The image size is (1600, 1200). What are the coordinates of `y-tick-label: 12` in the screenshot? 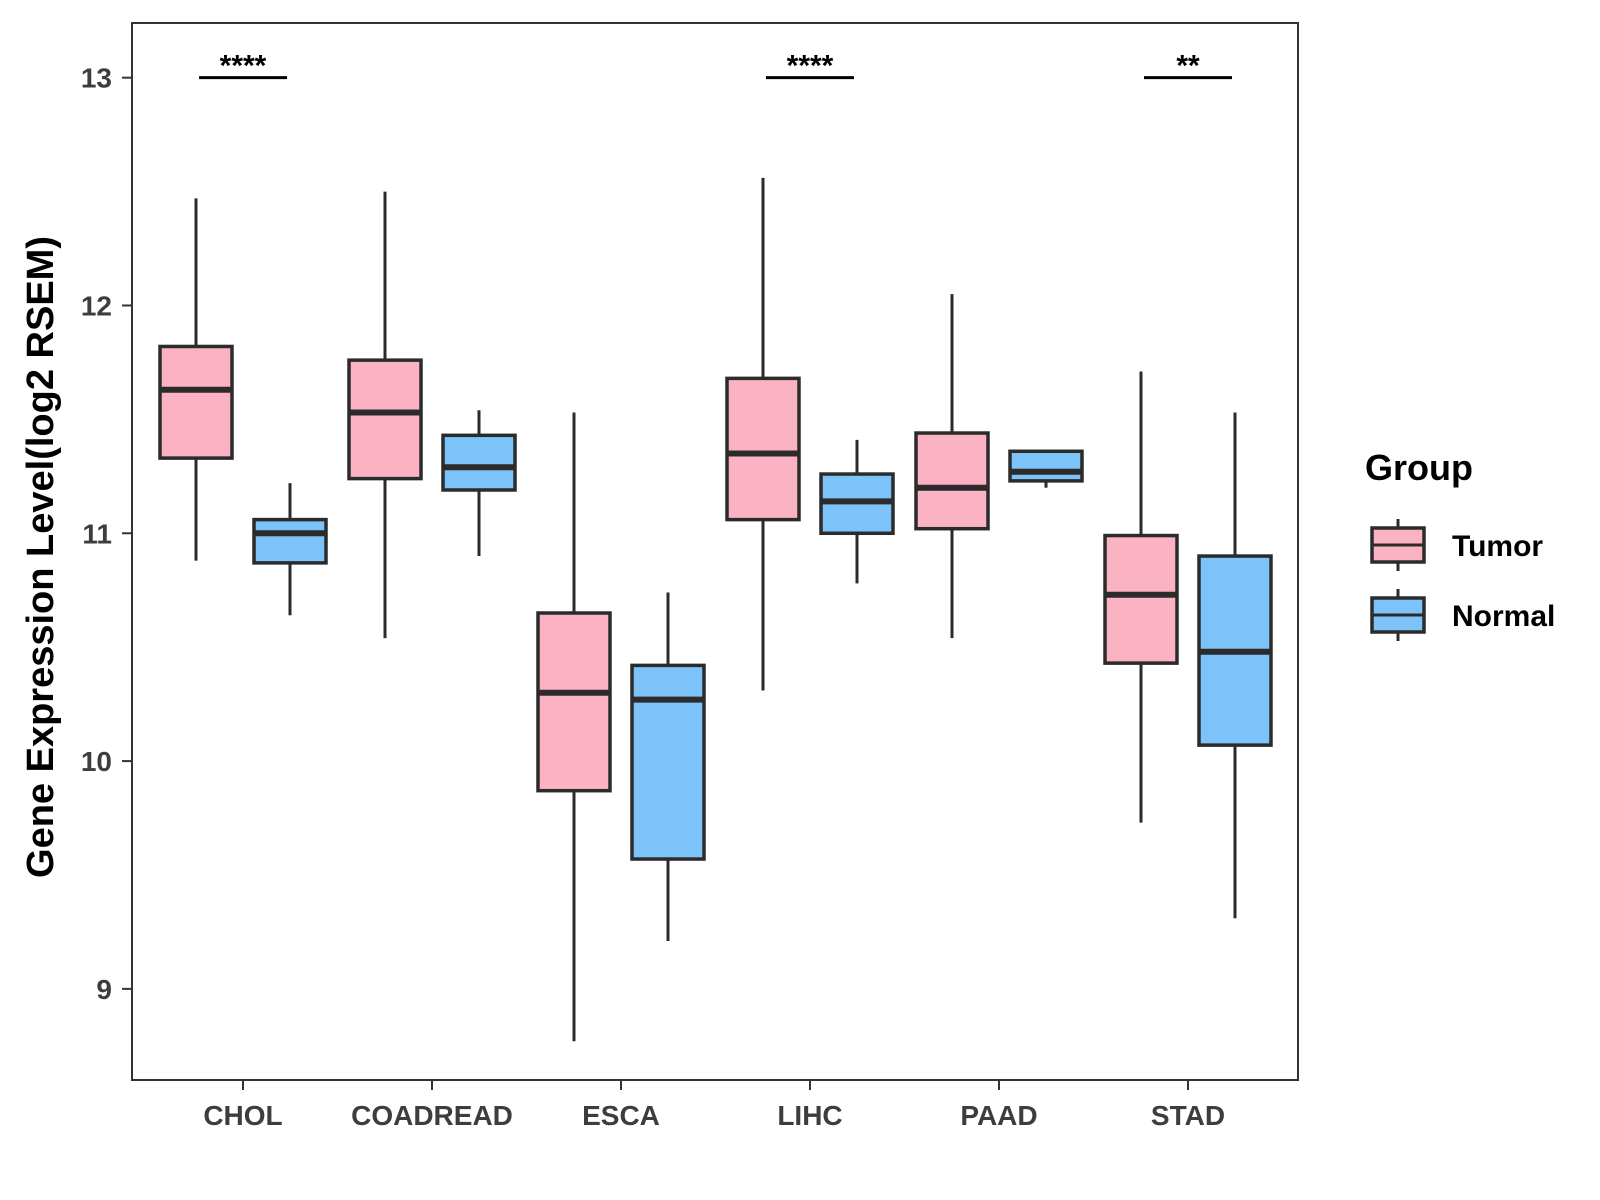 It's located at (96, 305).